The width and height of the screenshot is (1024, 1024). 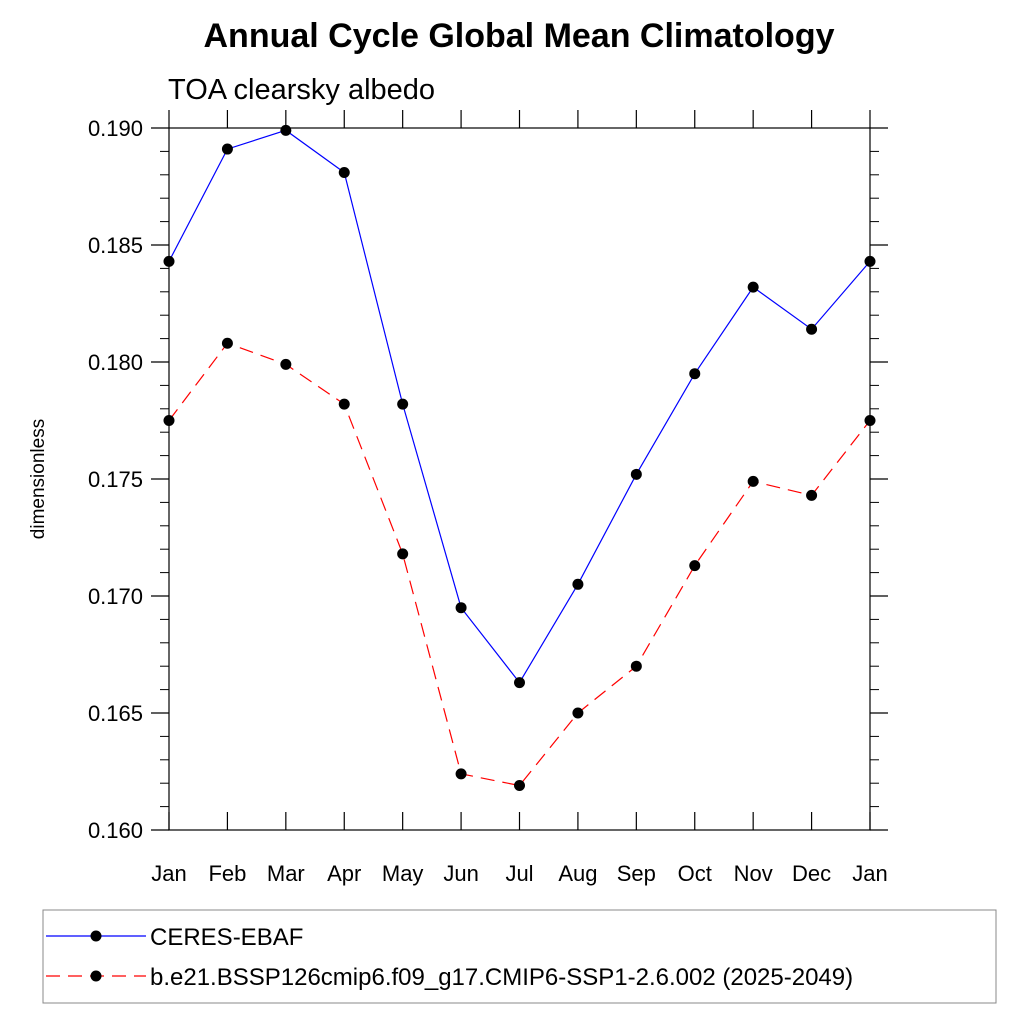 What do you see at coordinates (286, 873) in the screenshot?
I see `x-tick-label: Mar` at bounding box center [286, 873].